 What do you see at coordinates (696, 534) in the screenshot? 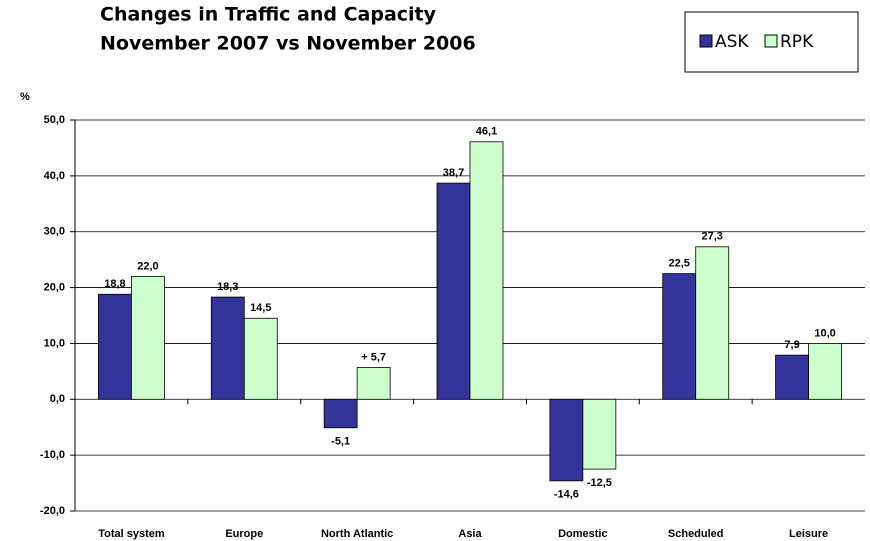
I see `x-tick-label: Scheduled` at bounding box center [696, 534].